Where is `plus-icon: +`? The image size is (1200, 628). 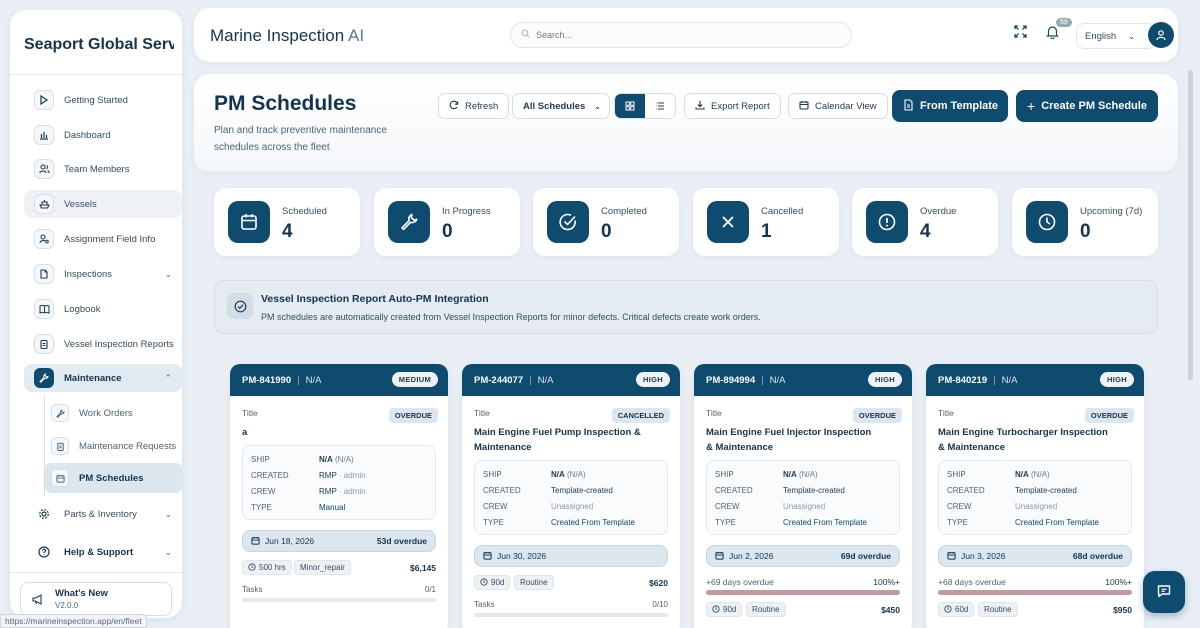
plus-icon: + is located at coordinates (1031, 106).